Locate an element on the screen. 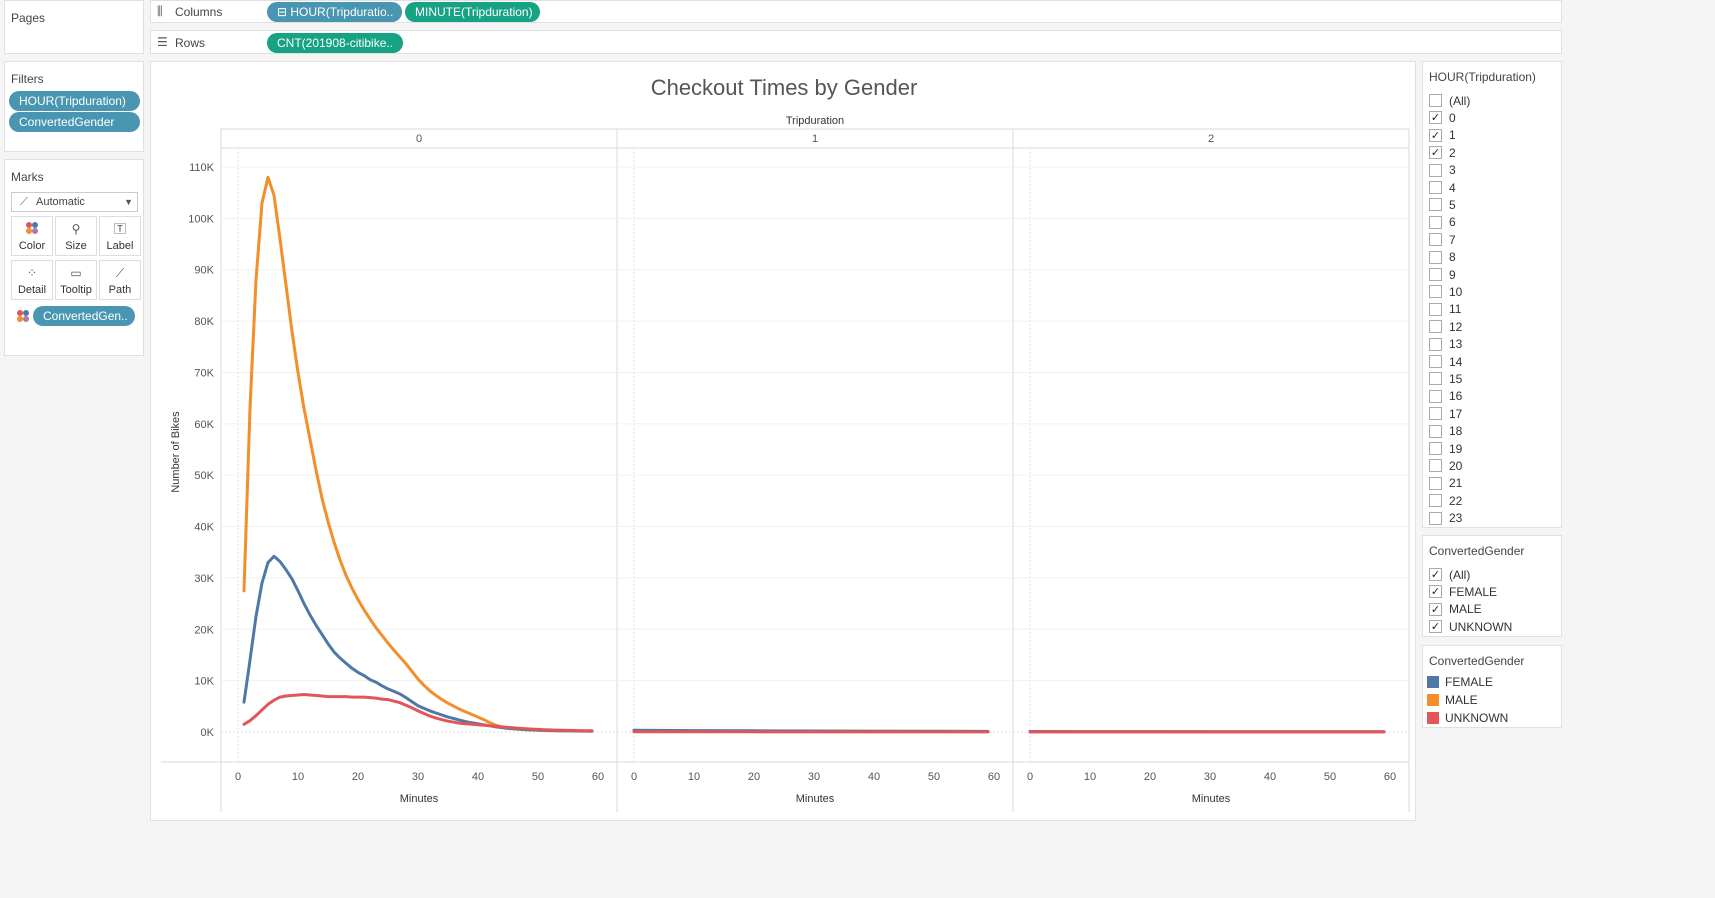 This screenshot has width=1715, height=898. marks-tooltip-button: ▭ Tooltip is located at coordinates (76, 280).